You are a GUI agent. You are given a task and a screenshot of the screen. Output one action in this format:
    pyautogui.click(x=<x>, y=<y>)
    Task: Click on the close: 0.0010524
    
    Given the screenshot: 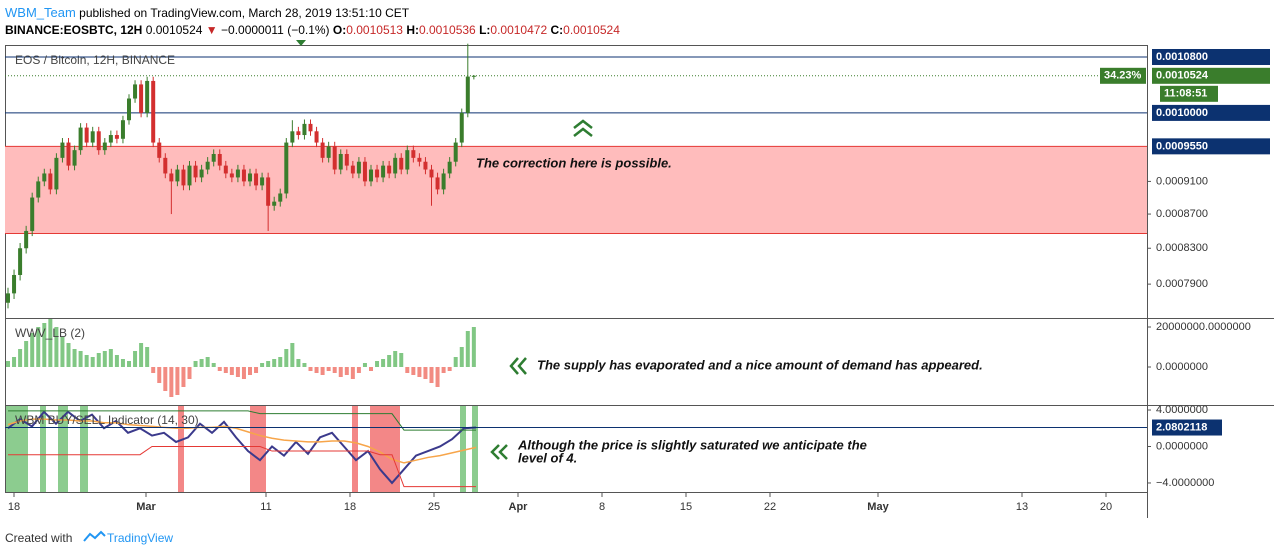 What is the action you would take?
    pyautogui.click(x=591, y=30)
    